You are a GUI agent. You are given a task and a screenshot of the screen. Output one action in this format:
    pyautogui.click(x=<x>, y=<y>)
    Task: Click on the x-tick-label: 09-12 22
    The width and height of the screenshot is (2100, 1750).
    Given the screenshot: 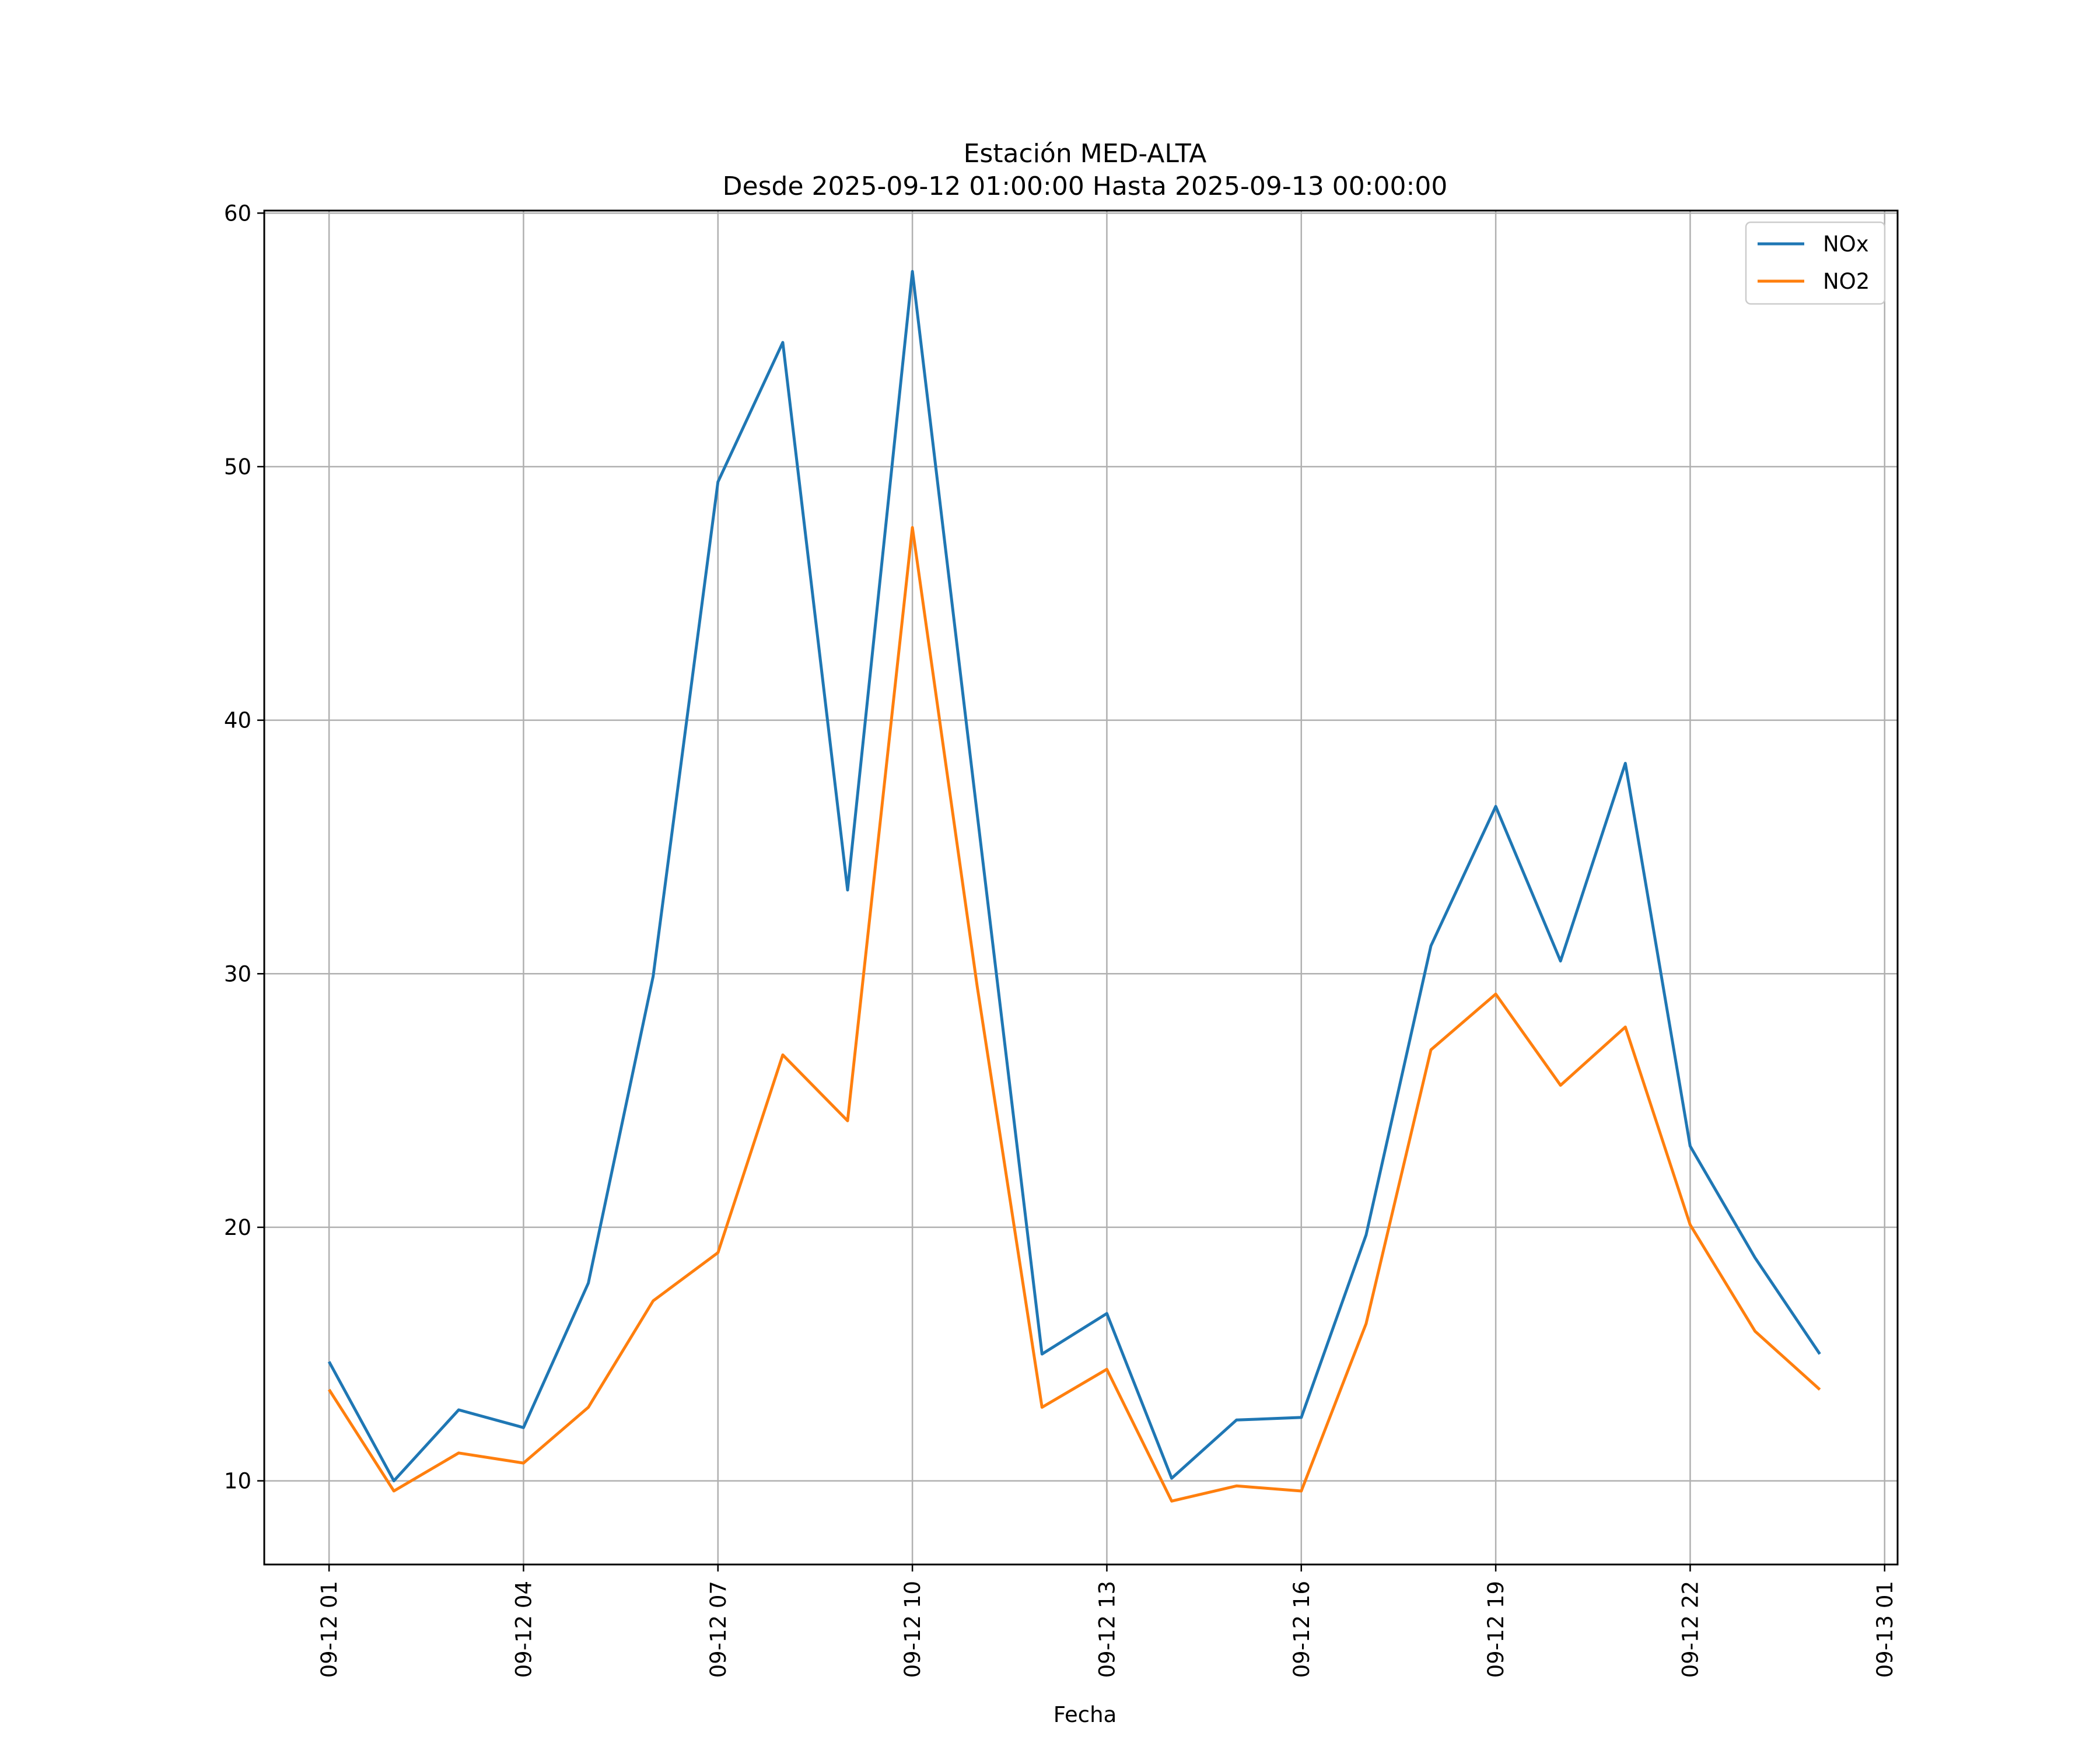 What is the action you would take?
    pyautogui.click(x=1690, y=1629)
    